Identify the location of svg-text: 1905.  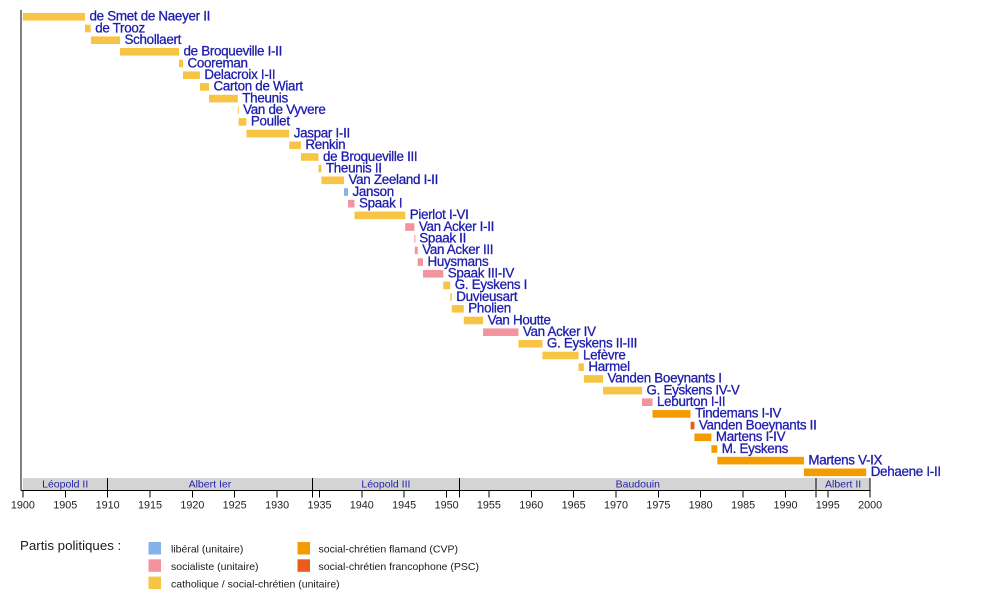
(65, 506).